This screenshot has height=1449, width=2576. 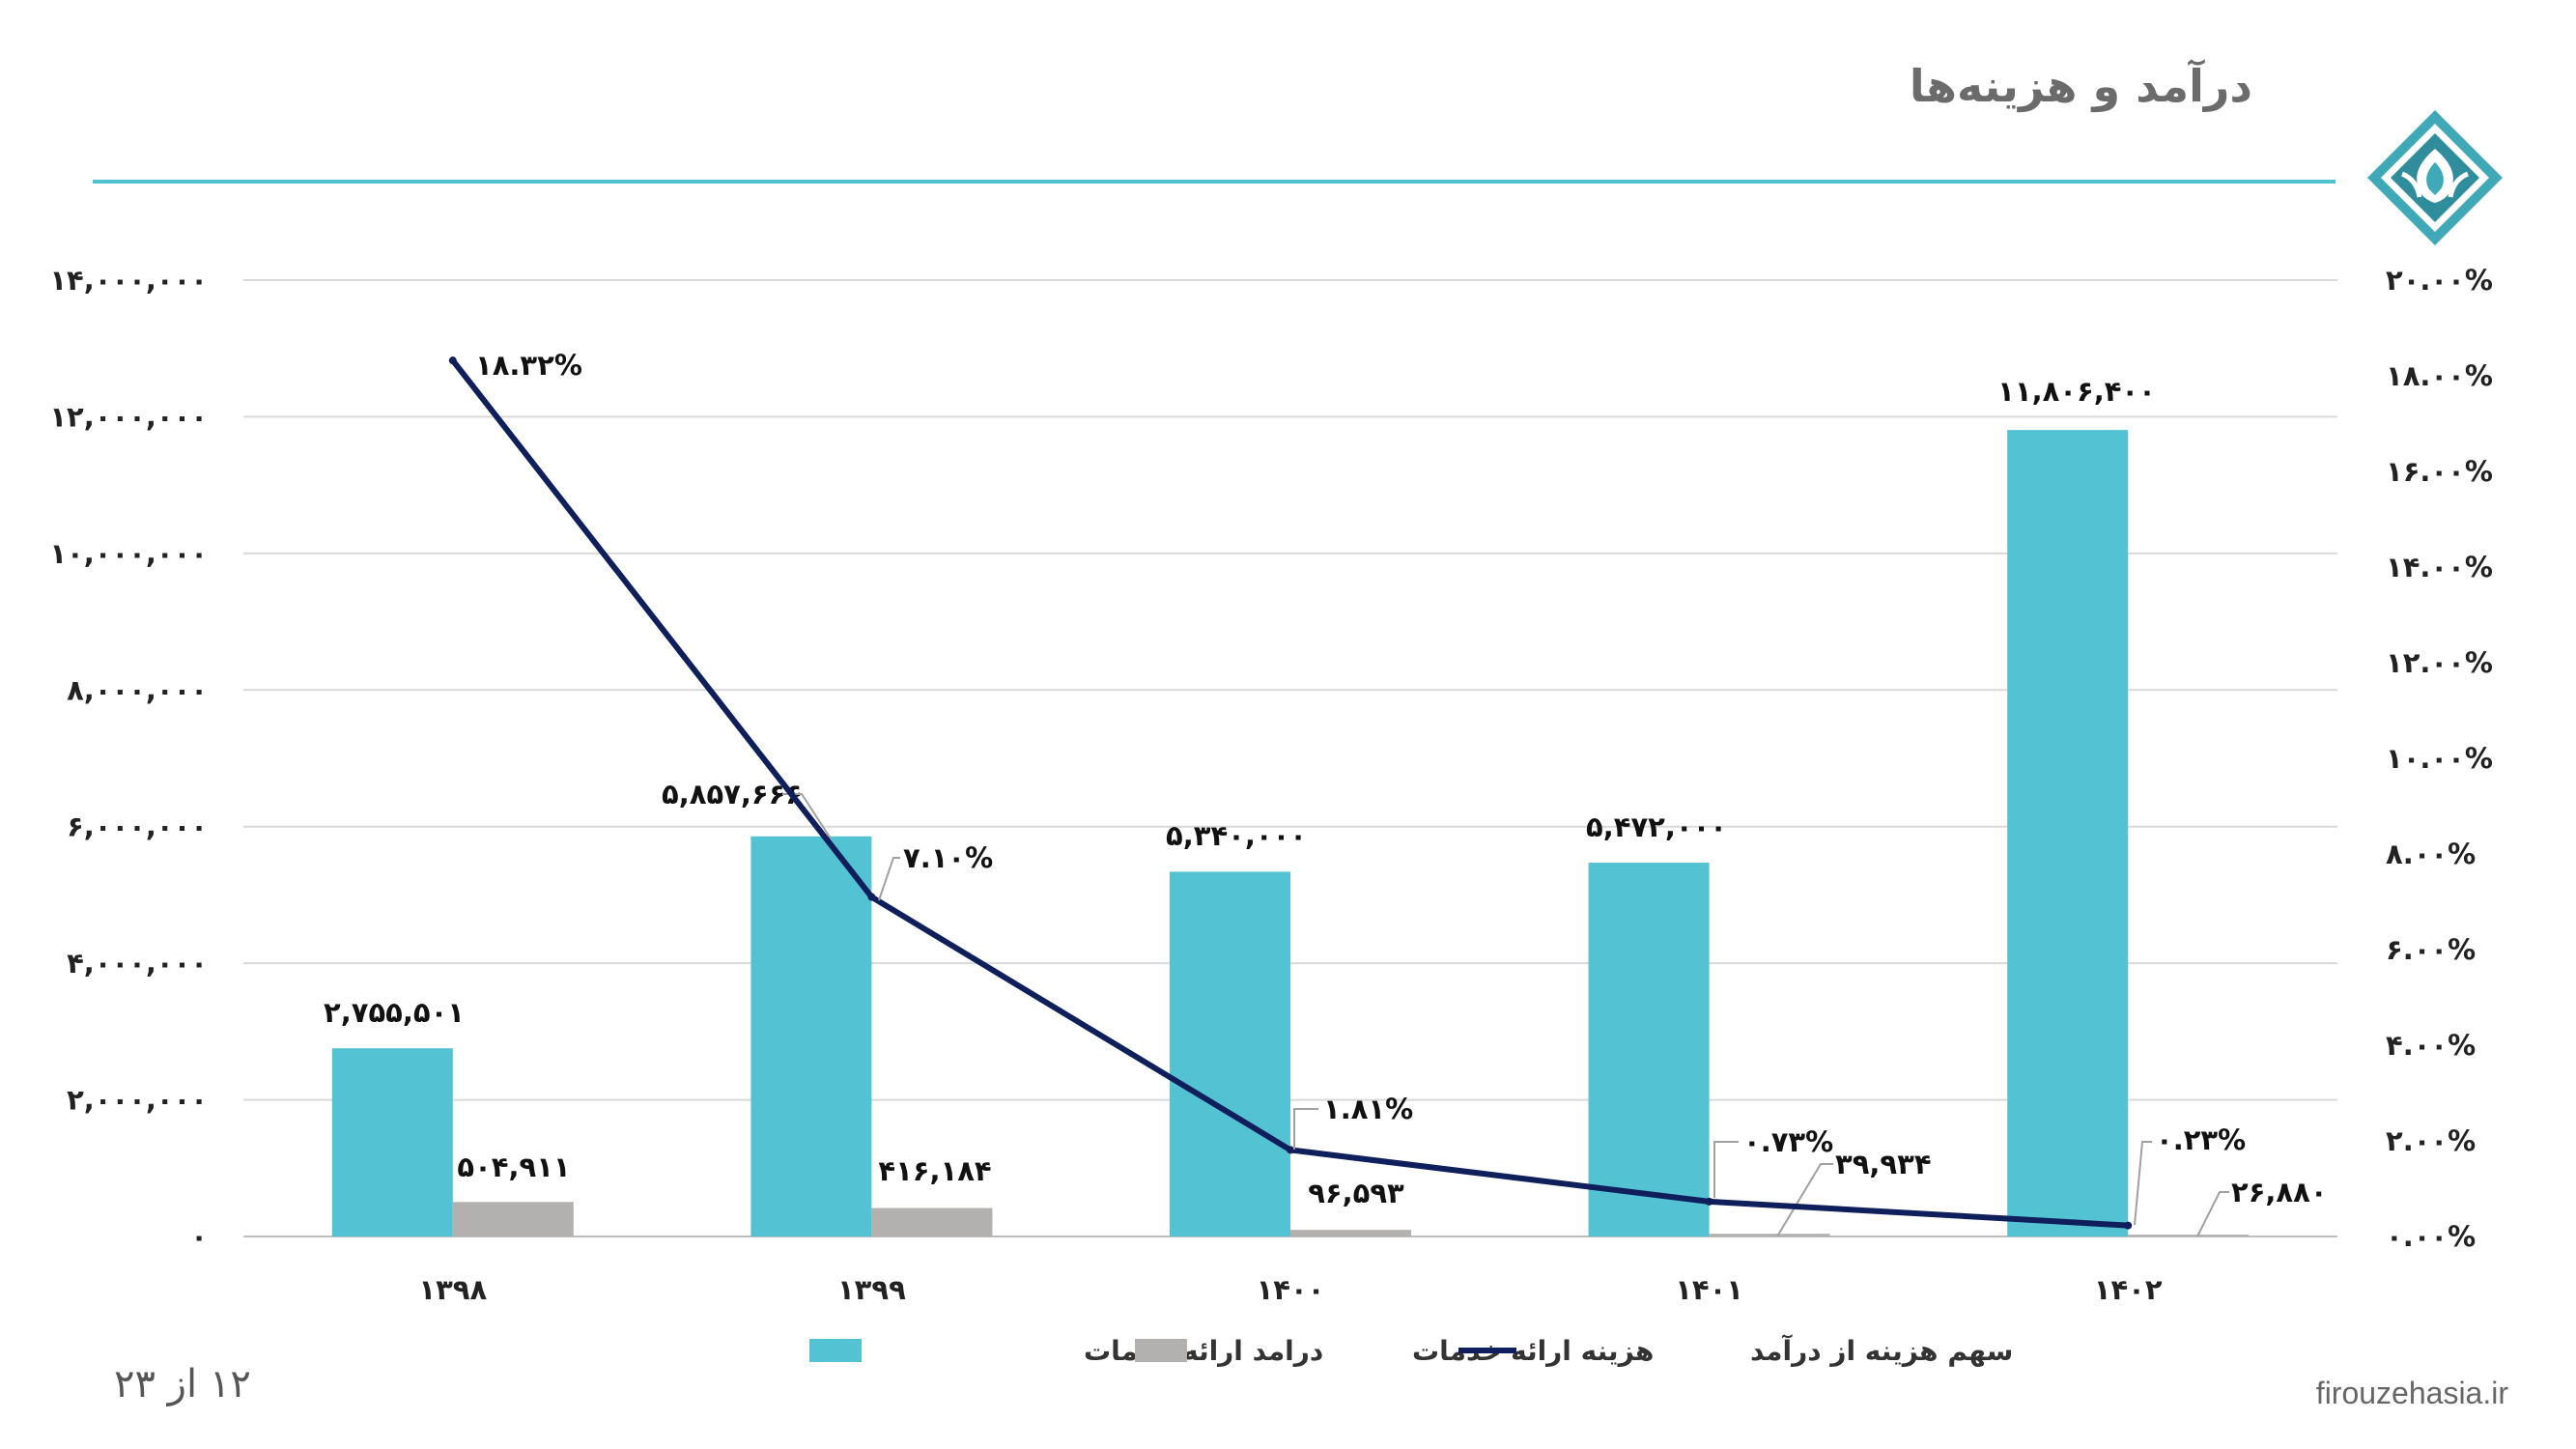 What do you see at coordinates (2431, 1045) in the screenshot?
I see `y-right-tick-label: ۴.۰۰%` at bounding box center [2431, 1045].